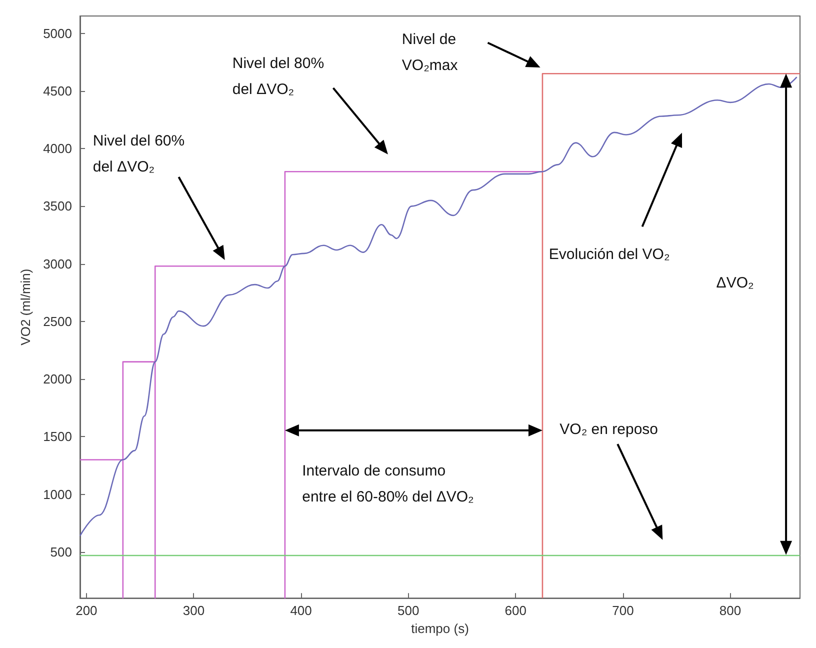  I want to click on x-tick-label: 600, so click(515, 610).